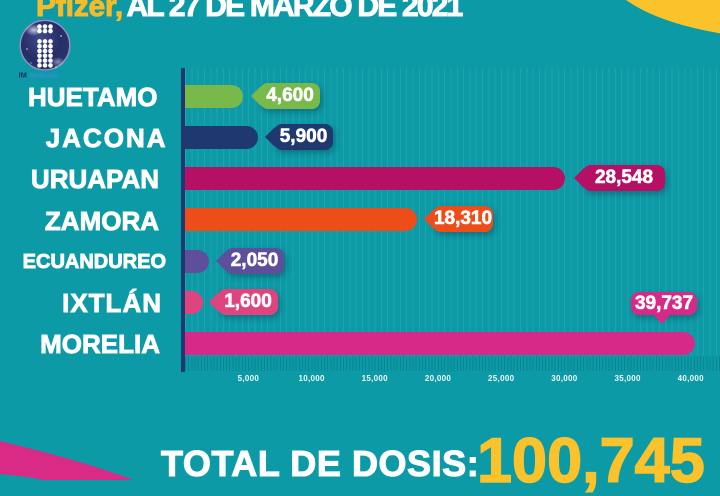 The height and width of the screenshot is (496, 720). What do you see at coordinates (44, 75) in the screenshot?
I see `svg-text: Noticias` at bounding box center [44, 75].